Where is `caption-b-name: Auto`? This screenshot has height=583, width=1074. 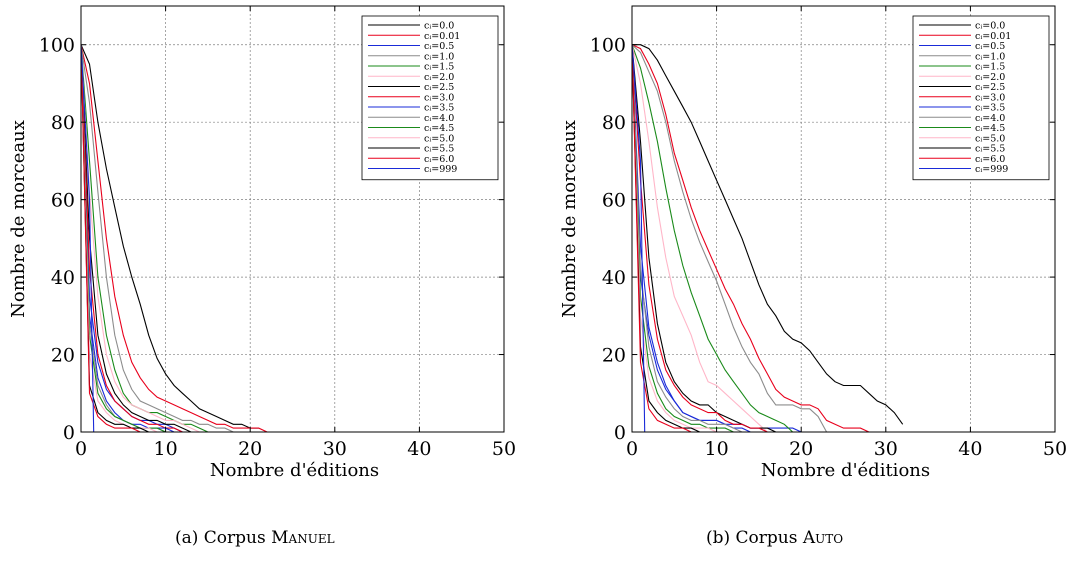
caption-b-name: Auto is located at coordinates (823, 538).